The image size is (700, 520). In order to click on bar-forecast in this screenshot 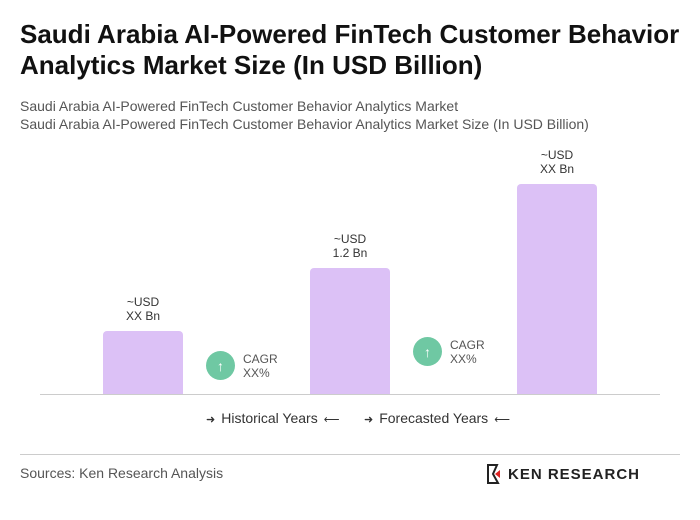, I will do `click(557, 289)`.